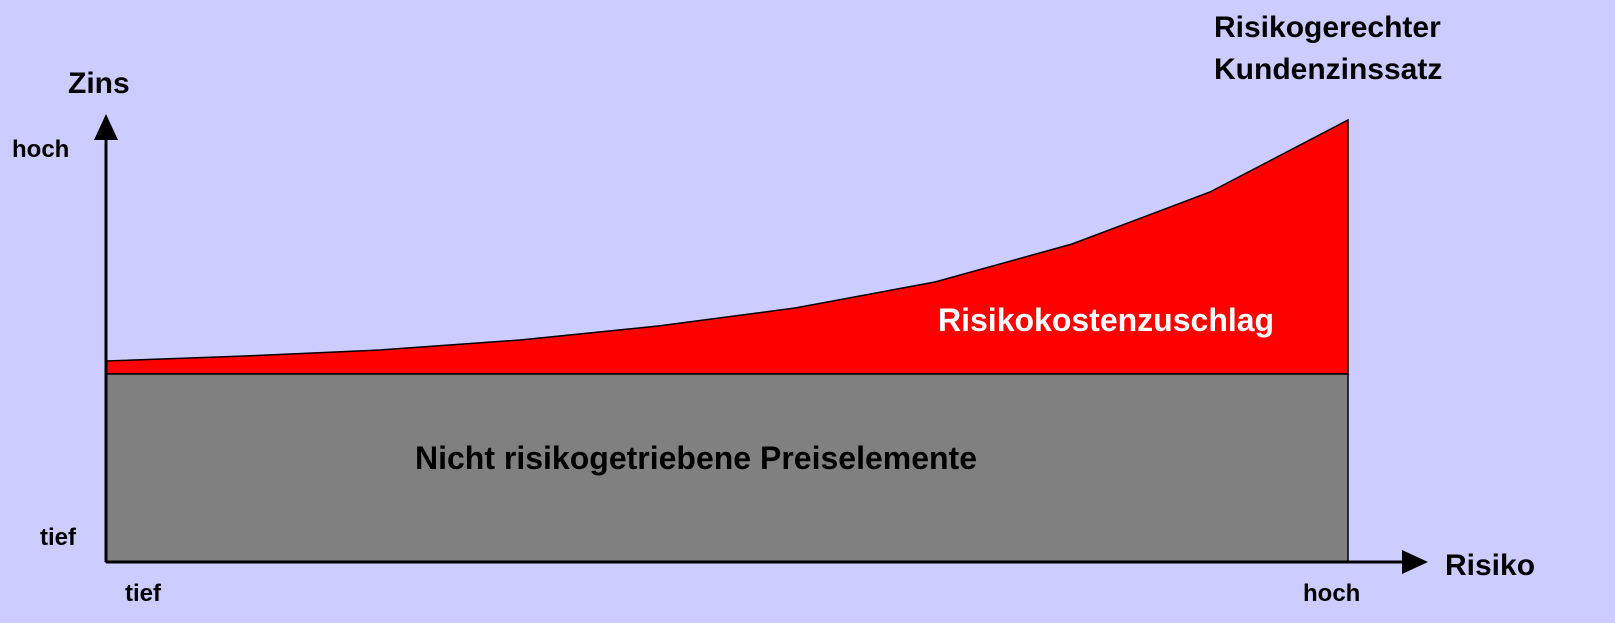 This screenshot has height=623, width=1615. What do you see at coordinates (106, 127) in the screenshot?
I see `y-arrow` at bounding box center [106, 127].